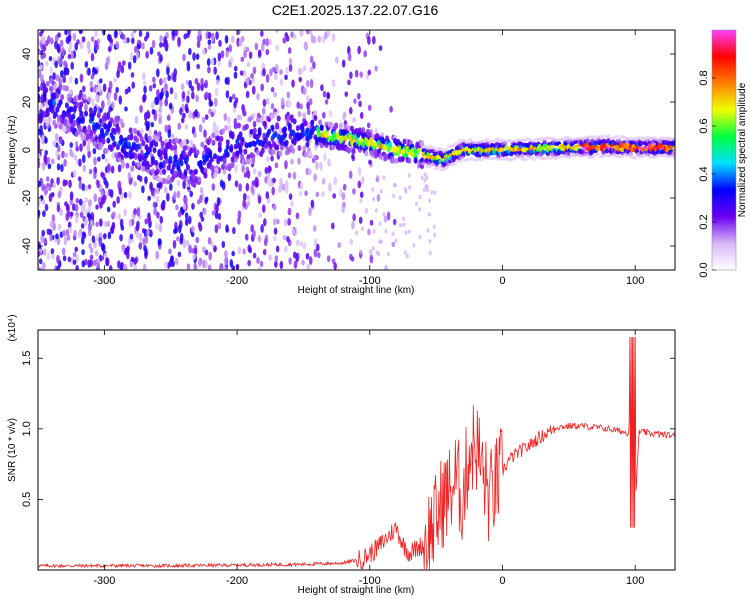 Image resolution: width=750 pixels, height=600 pixels. What do you see at coordinates (27, 198) in the screenshot?
I see `y-tick-label: -20` at bounding box center [27, 198].